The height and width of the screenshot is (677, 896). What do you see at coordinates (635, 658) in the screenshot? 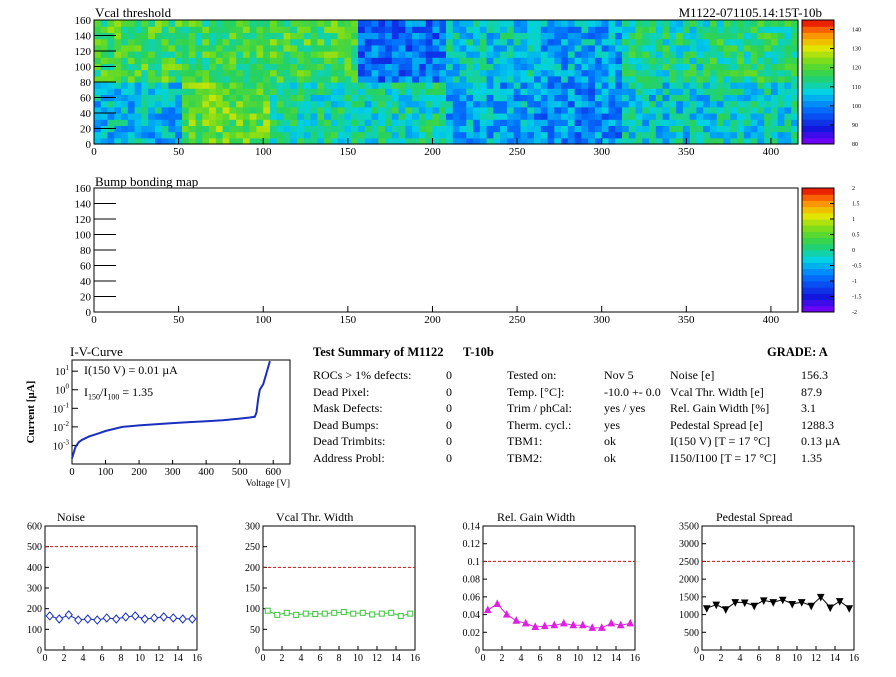
I see `gain-width-x-tick-label: 16` at bounding box center [635, 658].